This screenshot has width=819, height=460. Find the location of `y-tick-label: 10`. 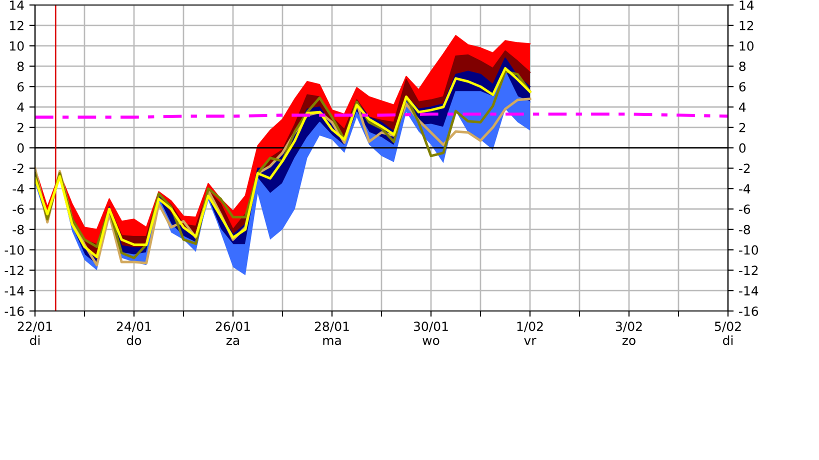

y-tick-label: 10 is located at coordinates (17, 46).